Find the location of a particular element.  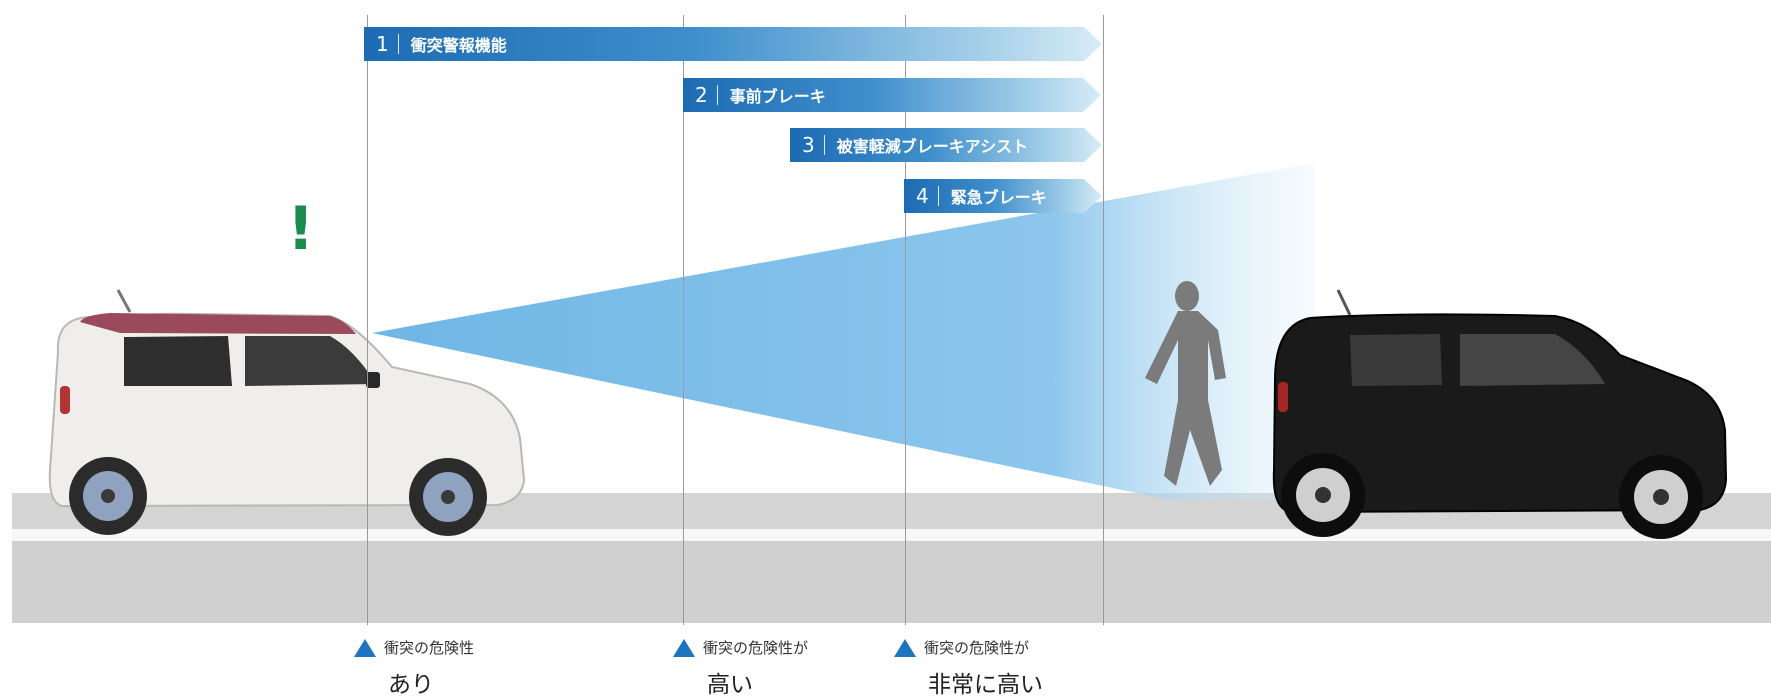

feature-arrow-brake-assist: 3 被害軽減ブレーキアシスト is located at coordinates (946, 145).